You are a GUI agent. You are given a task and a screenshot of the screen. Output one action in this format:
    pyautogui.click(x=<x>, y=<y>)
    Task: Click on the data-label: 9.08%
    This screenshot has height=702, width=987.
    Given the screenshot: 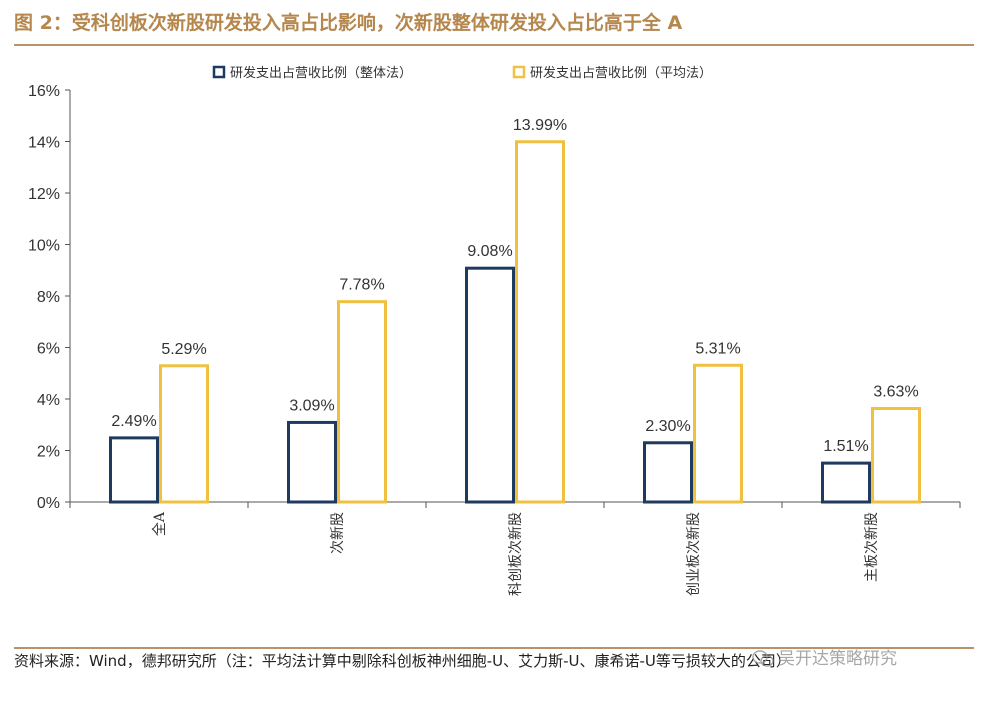 What is the action you would take?
    pyautogui.click(x=489, y=251)
    